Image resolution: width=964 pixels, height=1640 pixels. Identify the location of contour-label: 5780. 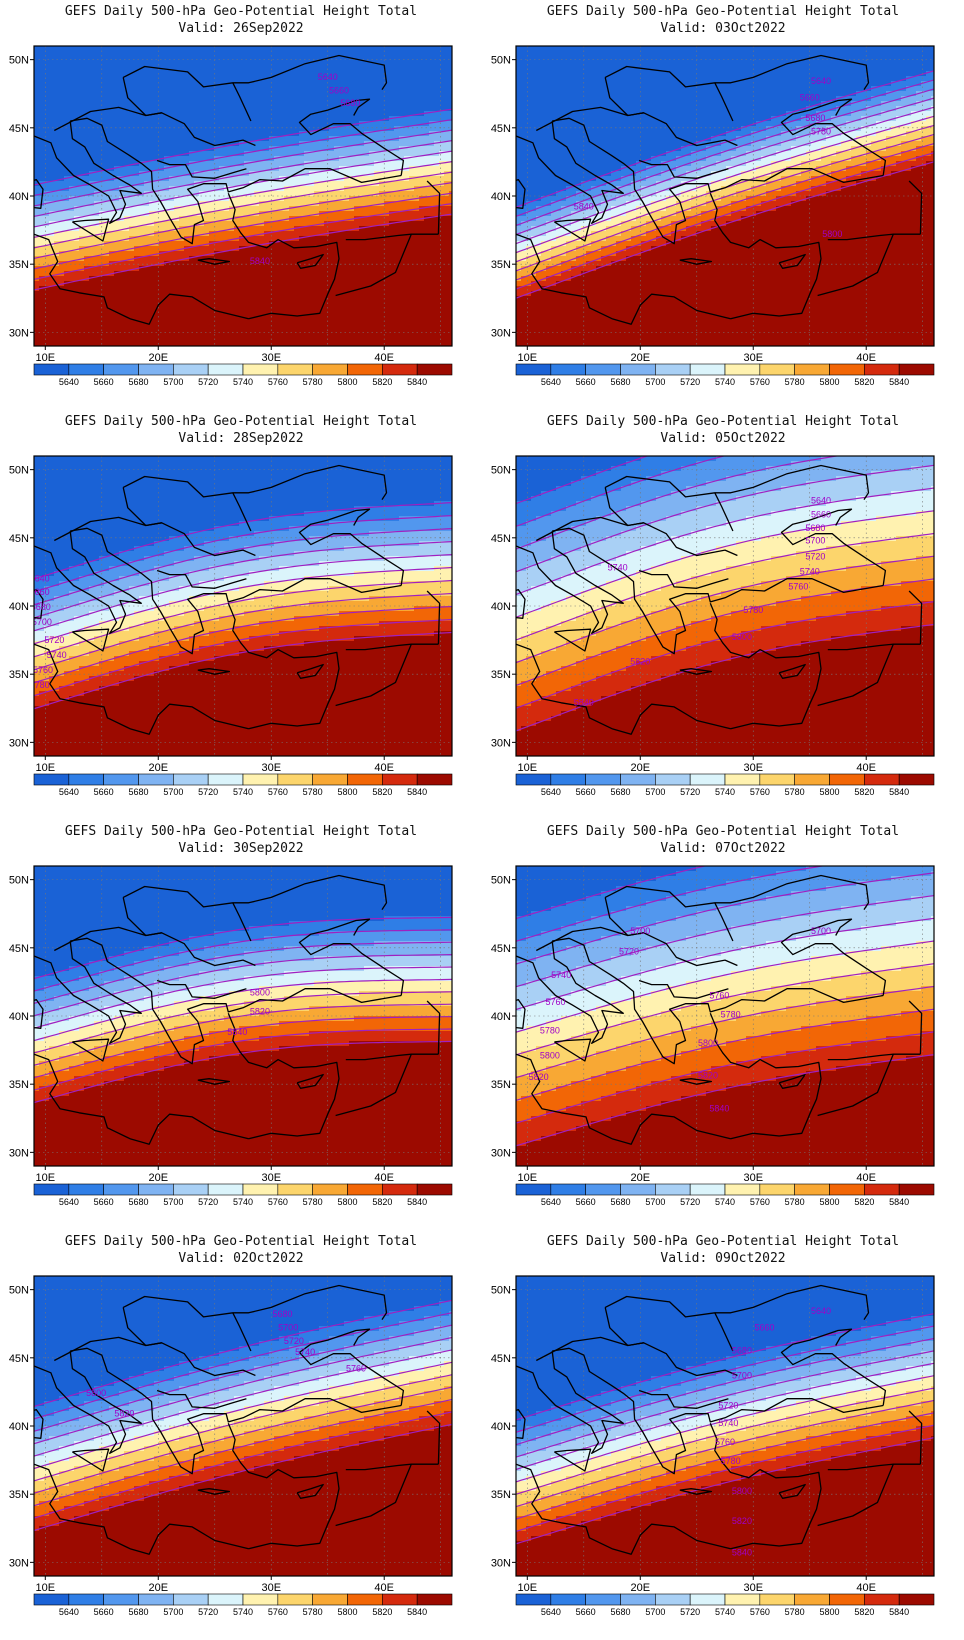
(550, 1031).